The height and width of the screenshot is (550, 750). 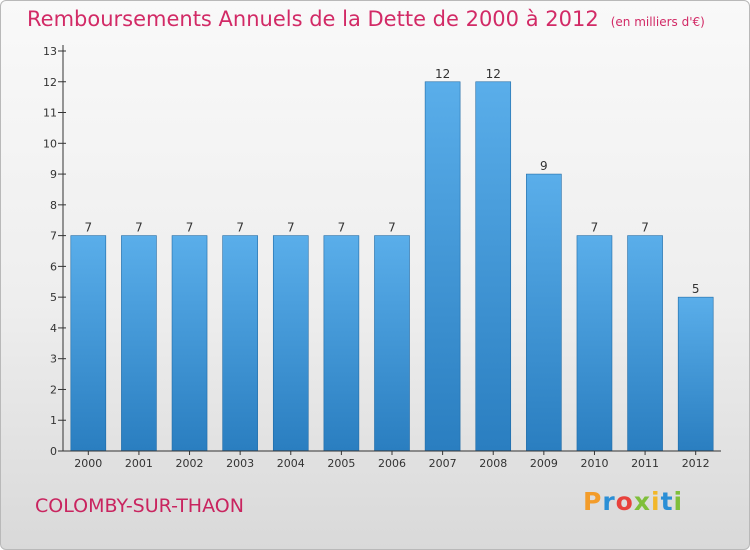 What do you see at coordinates (50, 113) in the screenshot?
I see `y-tick-label-11: 11` at bounding box center [50, 113].